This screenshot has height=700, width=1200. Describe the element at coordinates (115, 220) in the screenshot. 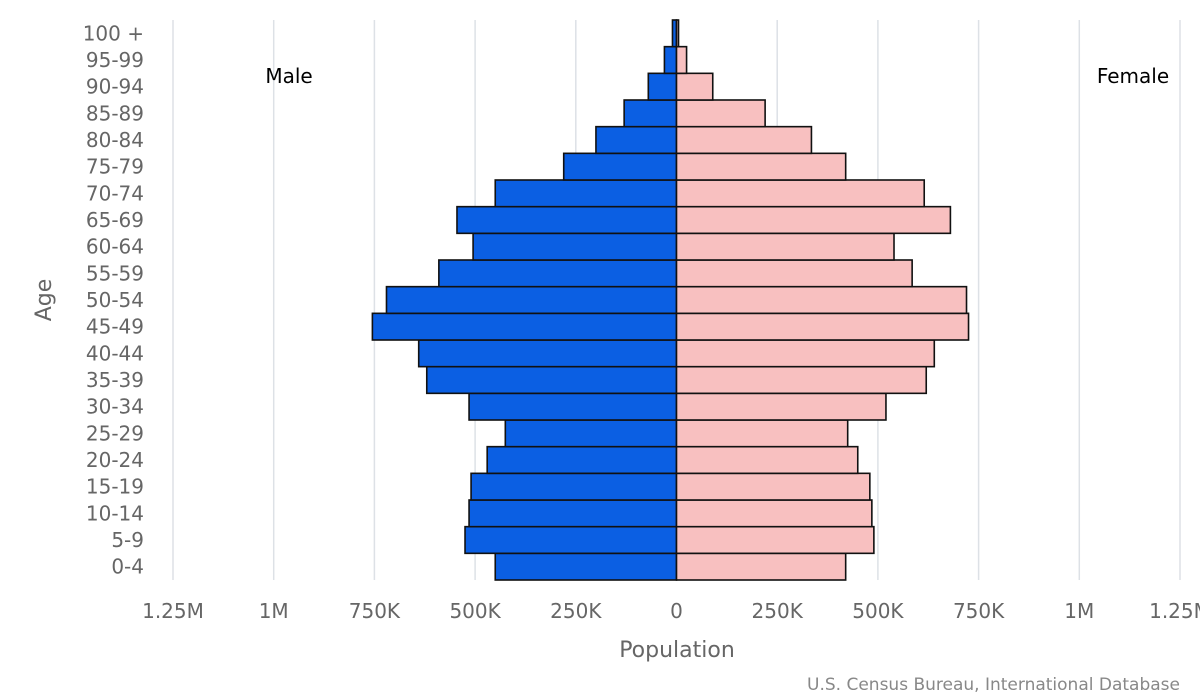

I see `y-tick-label: 65-69` at that location.